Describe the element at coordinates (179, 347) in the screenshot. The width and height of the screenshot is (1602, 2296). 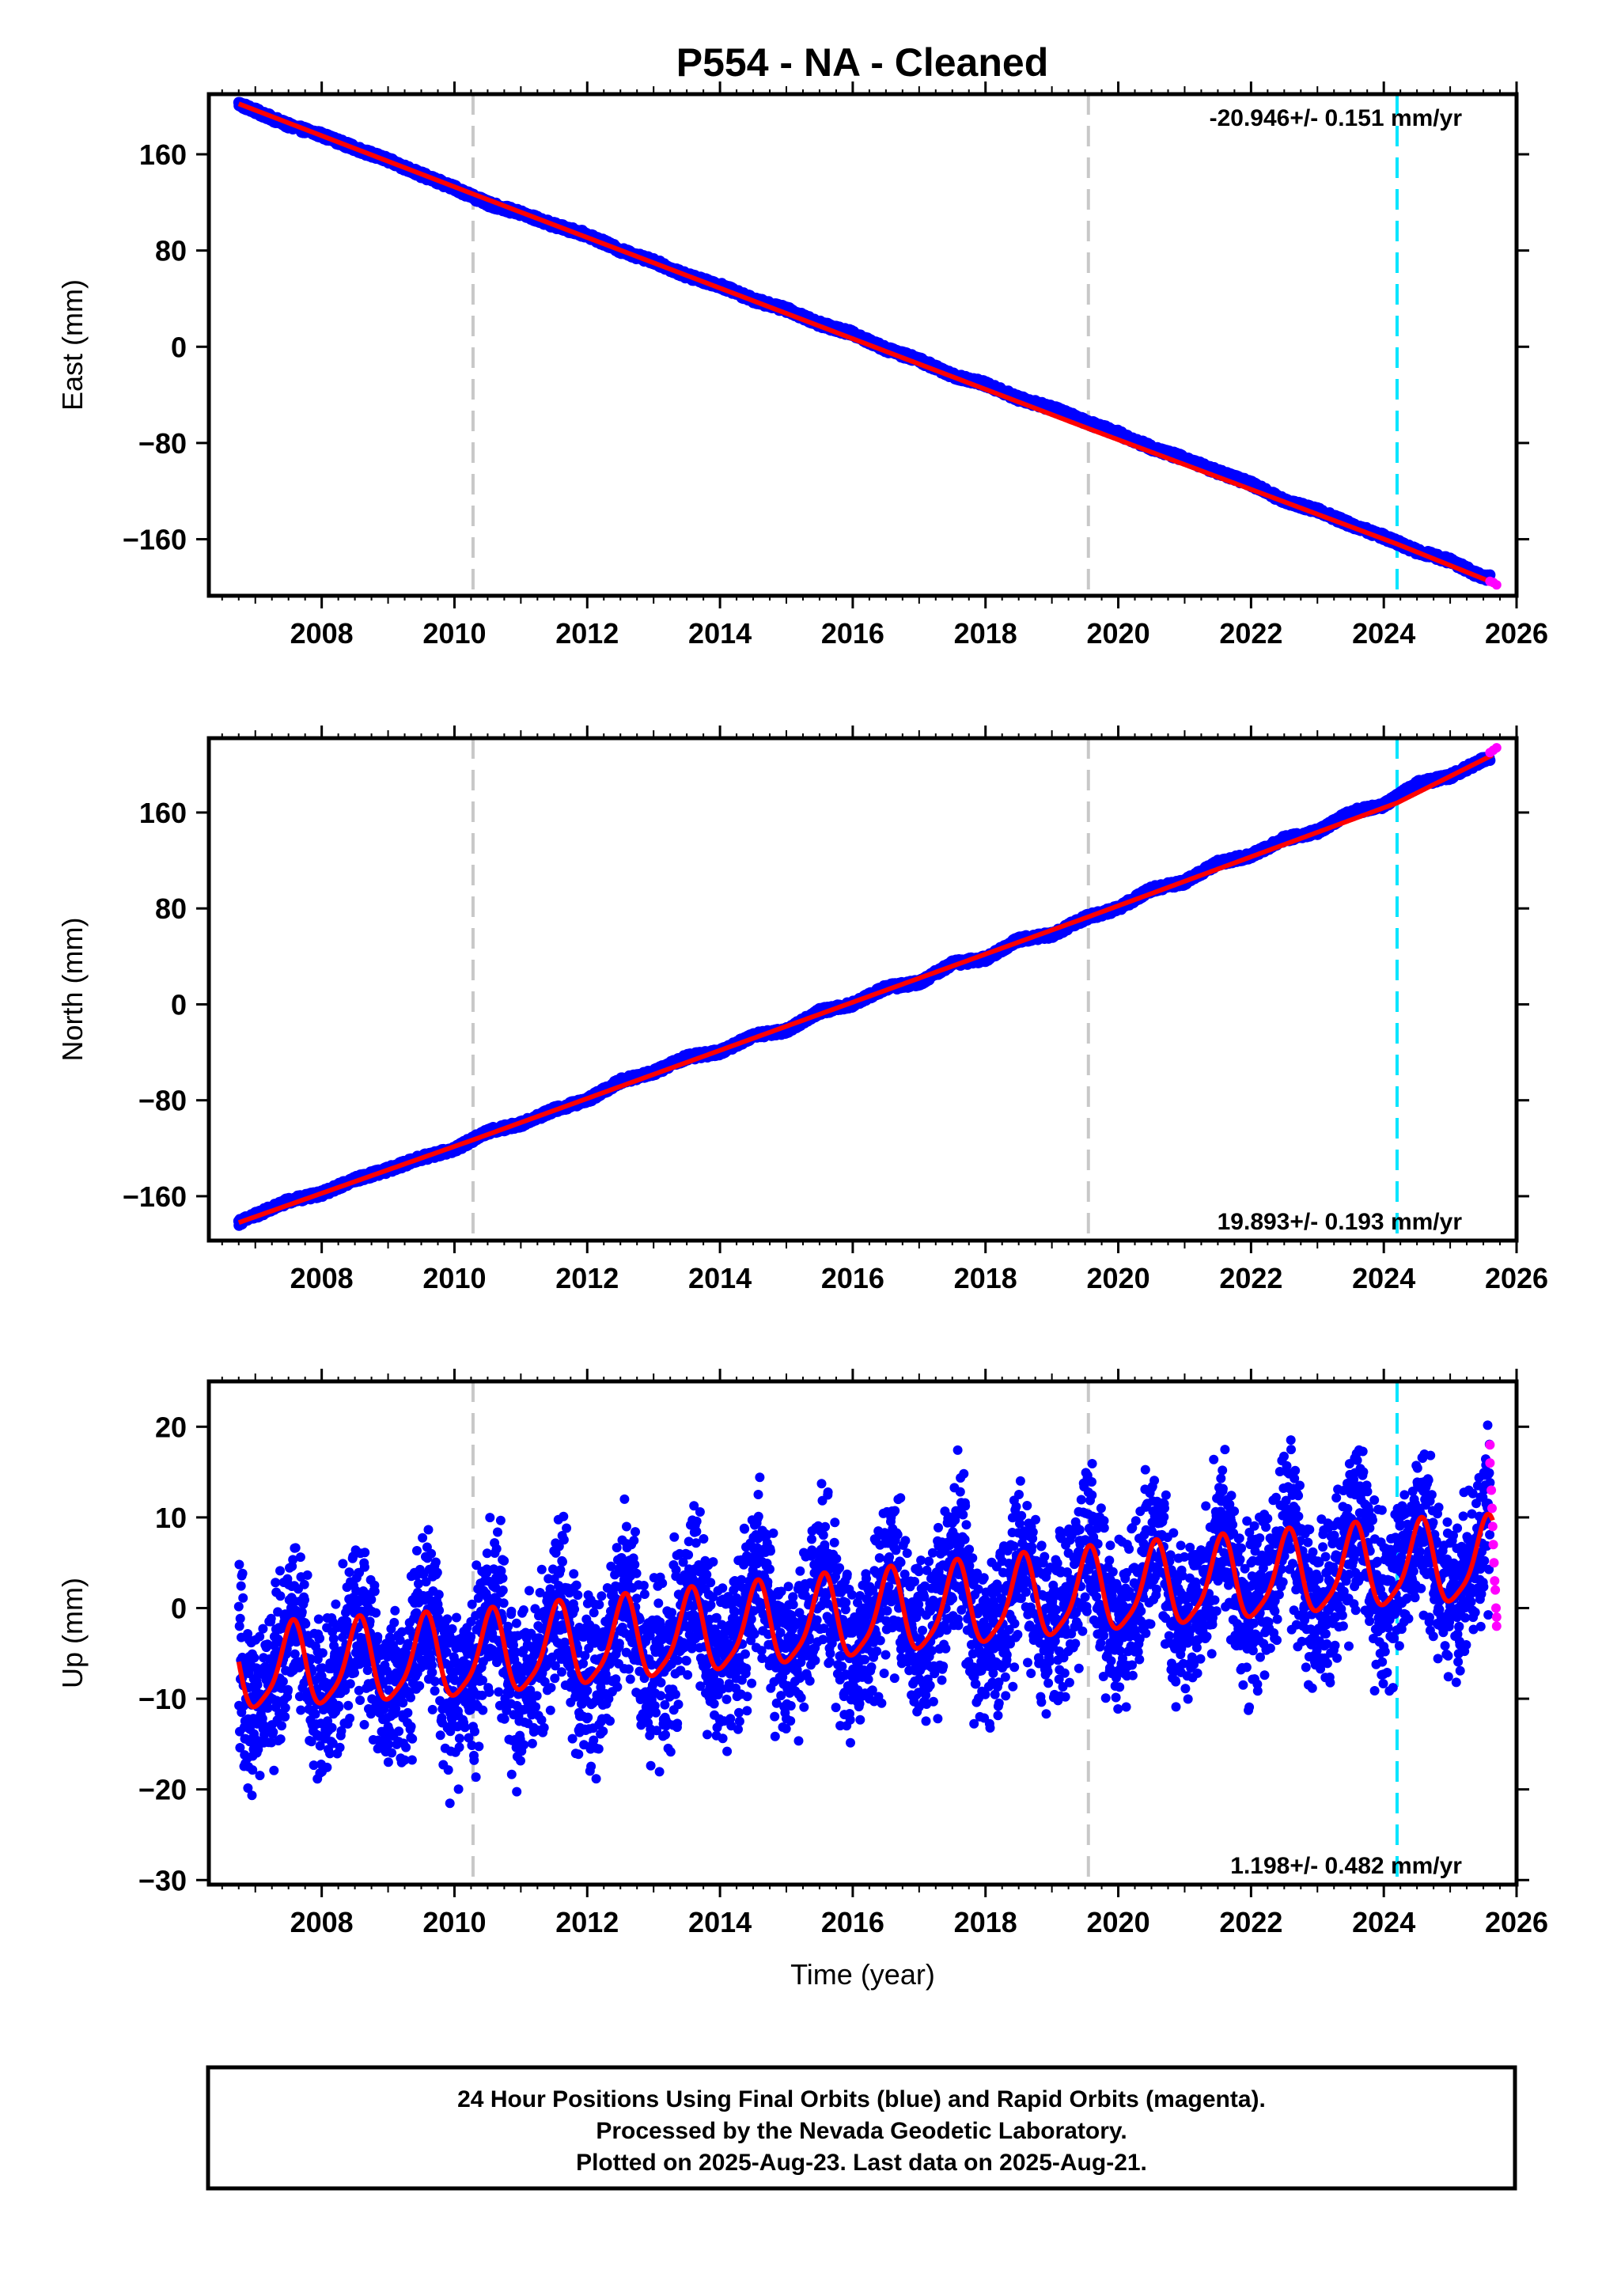
I see `y-tick-label: 0` at that location.